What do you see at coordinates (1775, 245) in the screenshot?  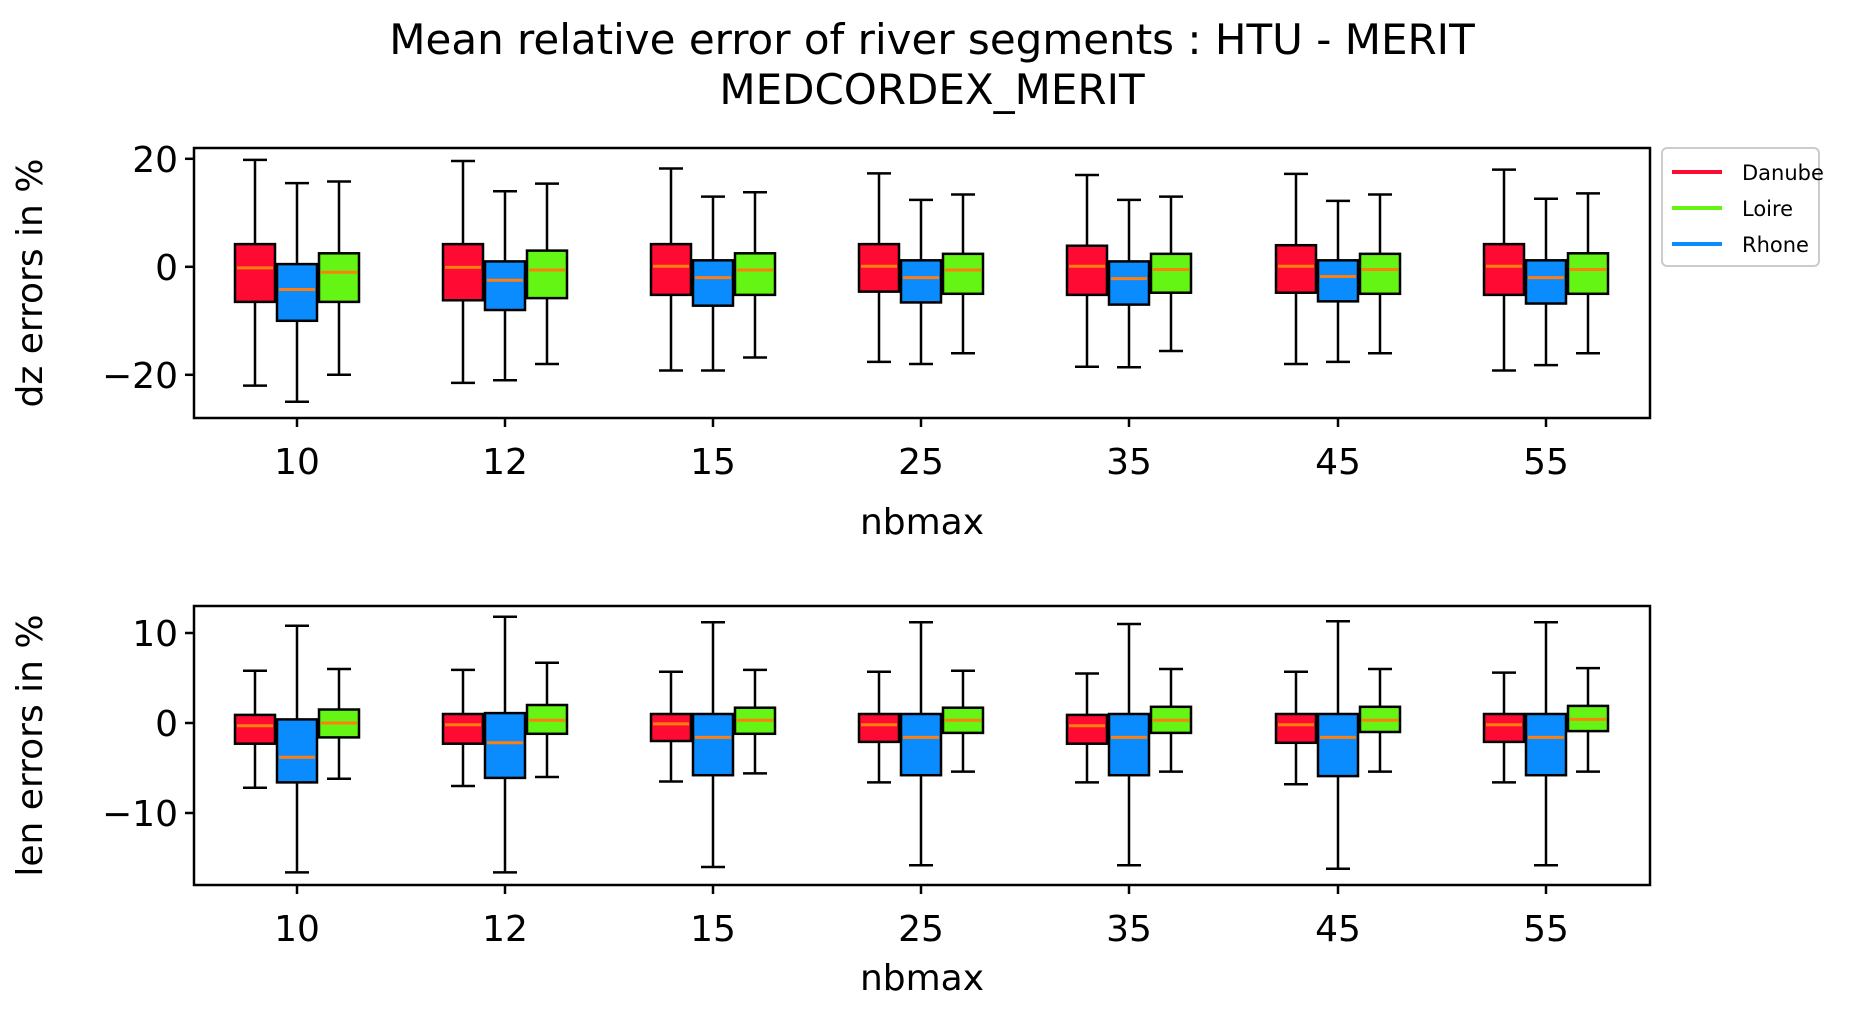 I see `legend-label: Rhone` at bounding box center [1775, 245].